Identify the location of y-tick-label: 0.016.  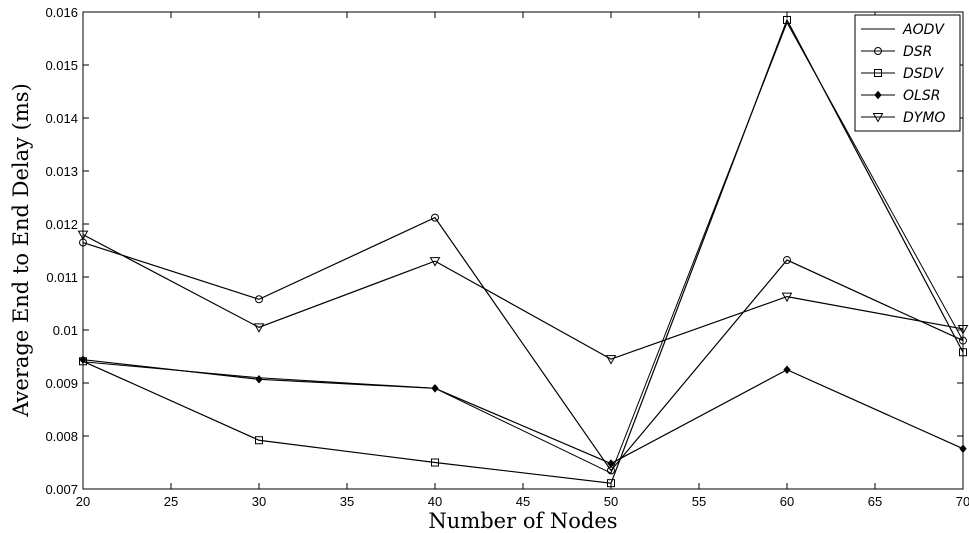
(61, 12).